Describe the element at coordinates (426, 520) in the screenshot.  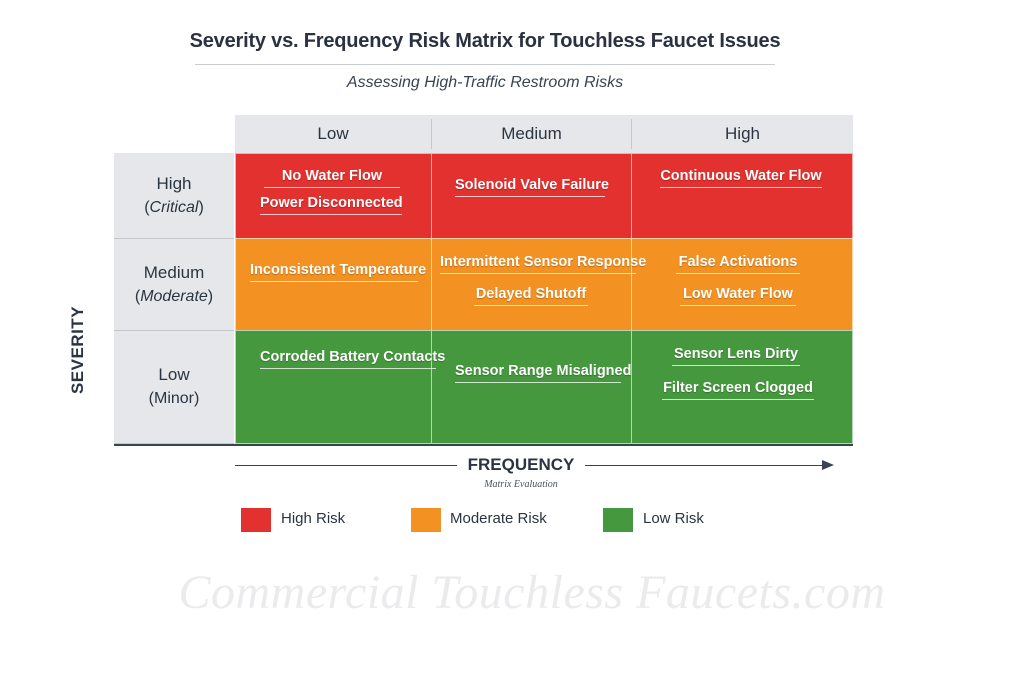
I see `legend-swatch-moderate-risk` at that location.